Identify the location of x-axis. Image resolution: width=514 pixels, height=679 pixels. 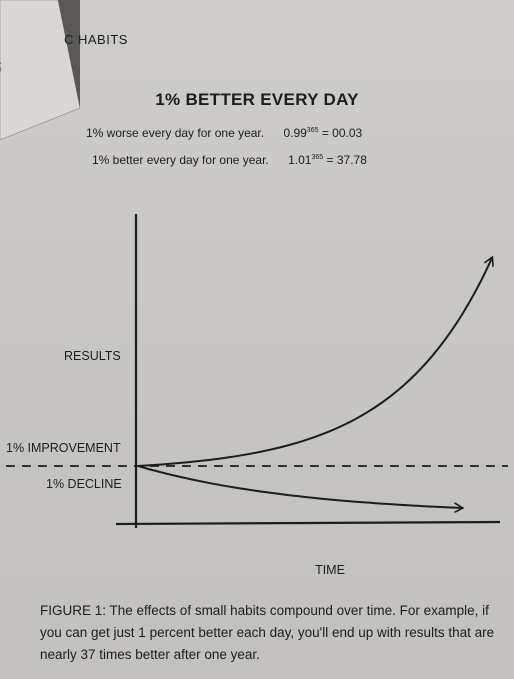
(308, 523).